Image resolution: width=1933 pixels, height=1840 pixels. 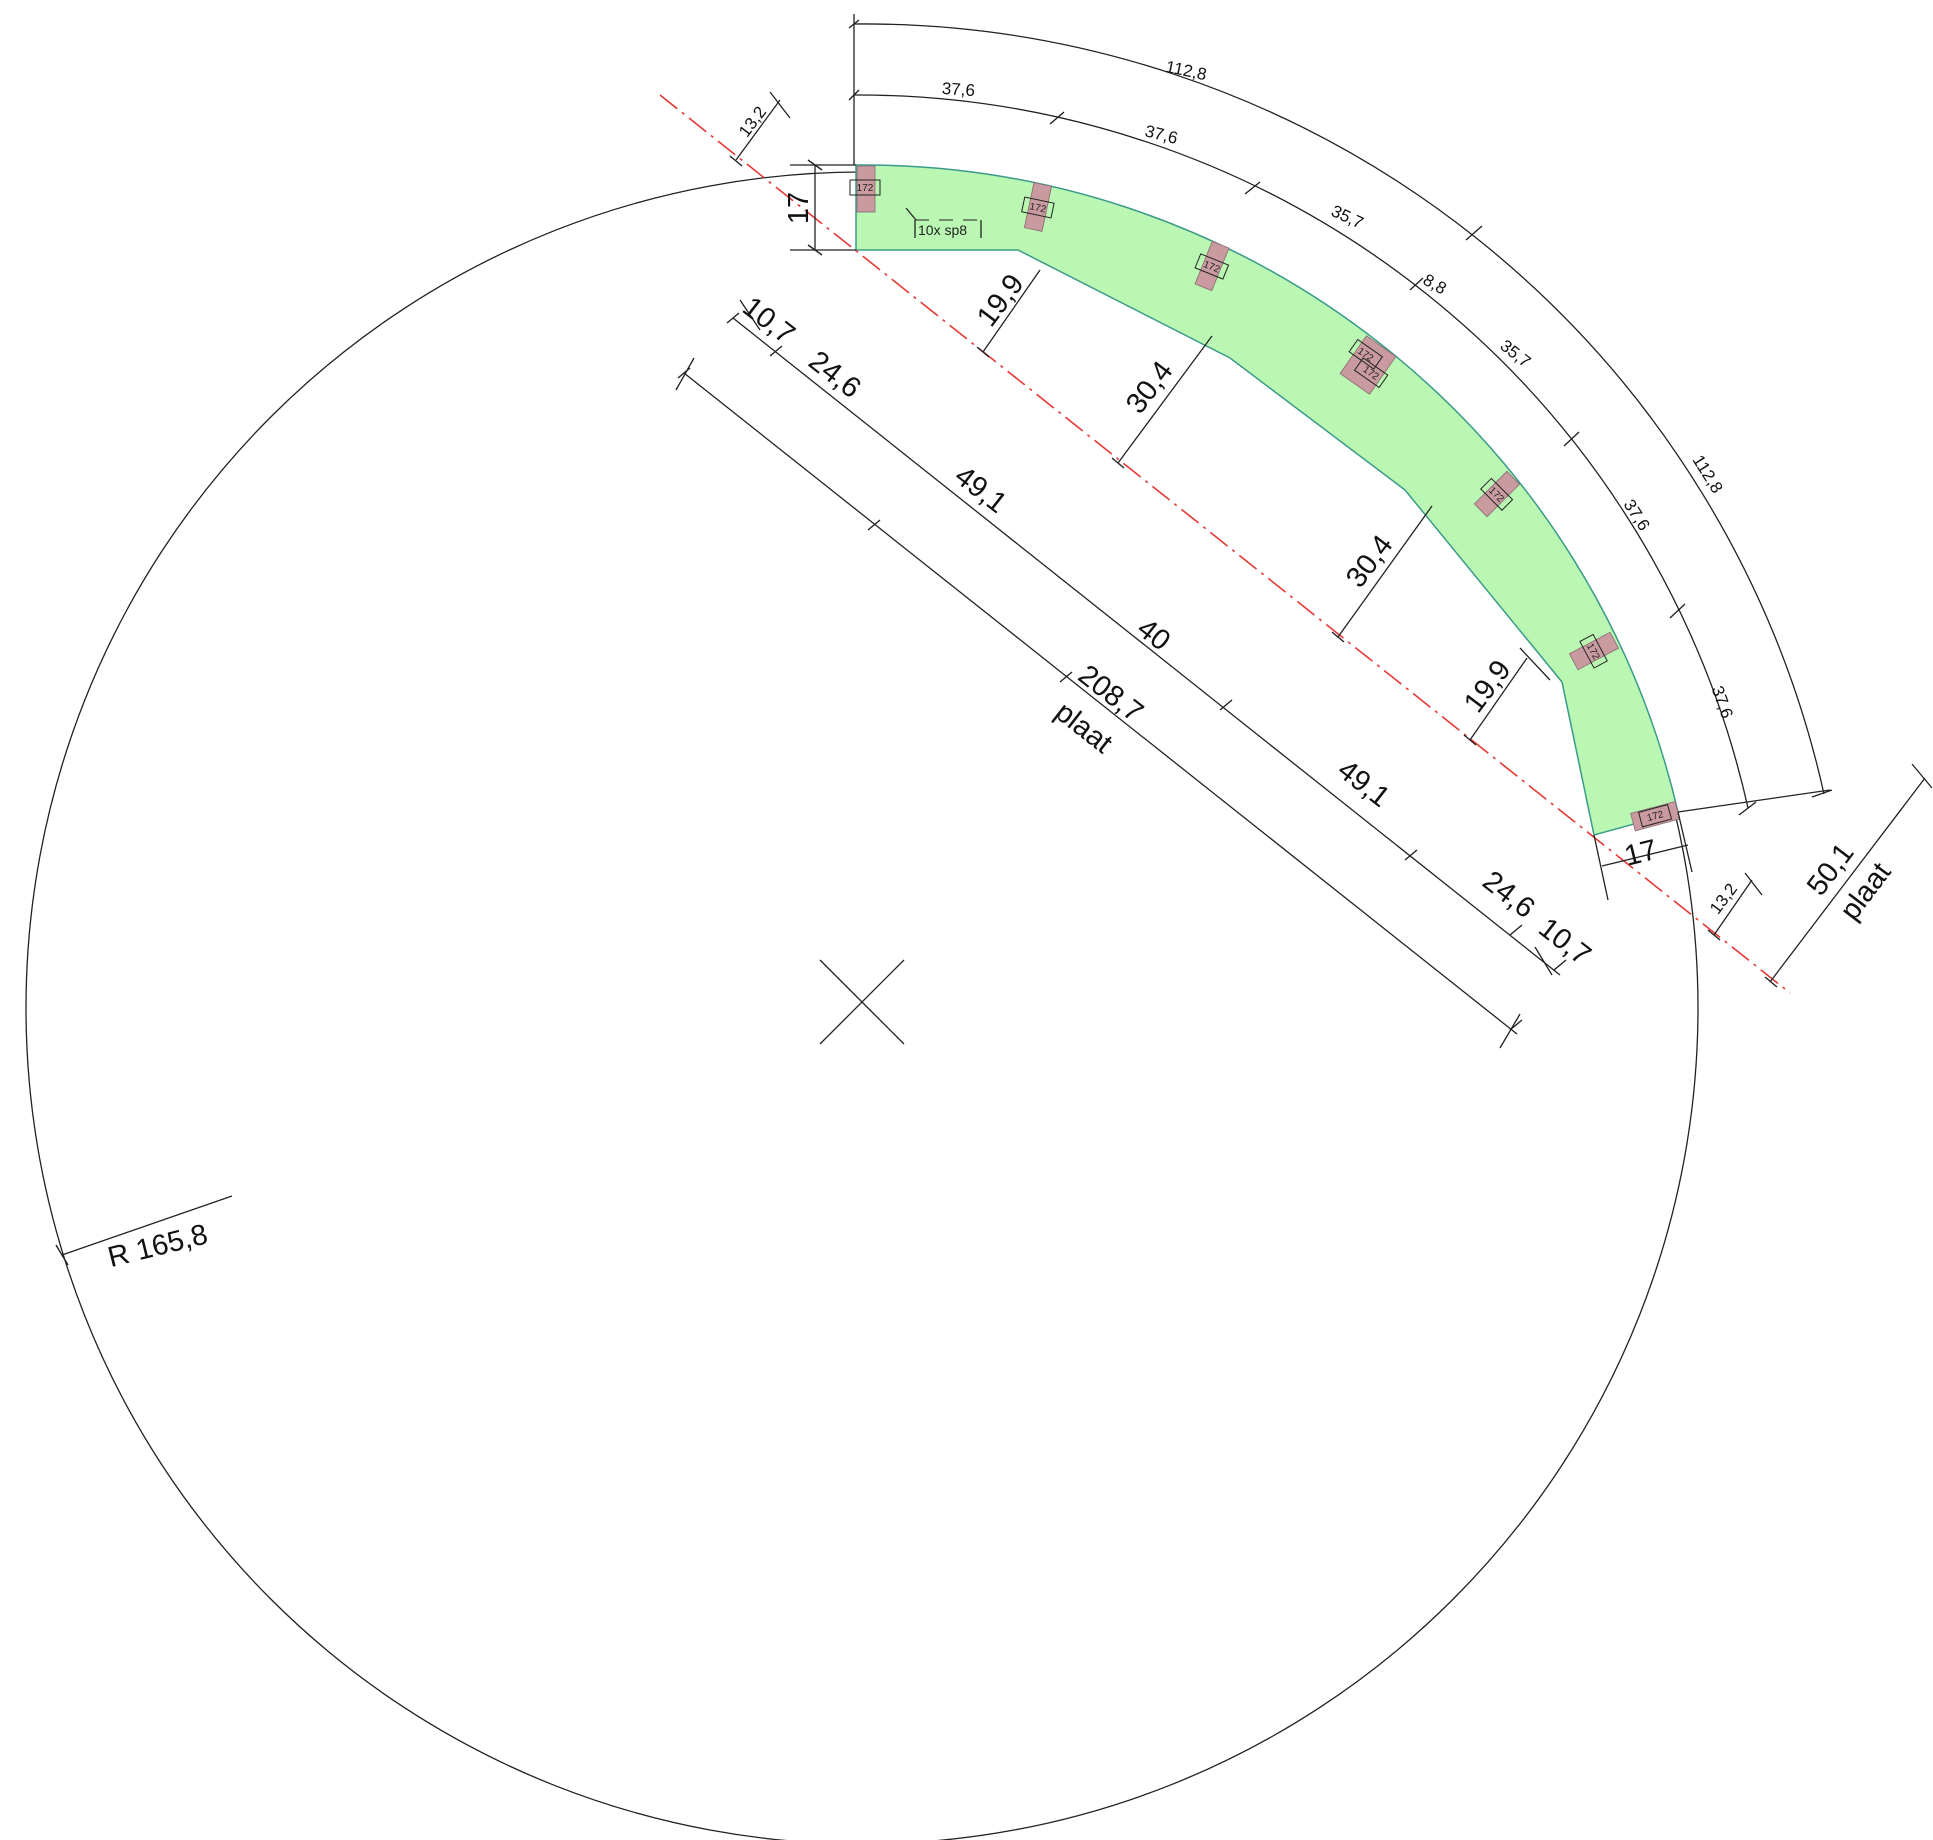 What do you see at coordinates (1722, 702) in the screenshot?
I see `dim-arc-seg-7: 37,6` at bounding box center [1722, 702].